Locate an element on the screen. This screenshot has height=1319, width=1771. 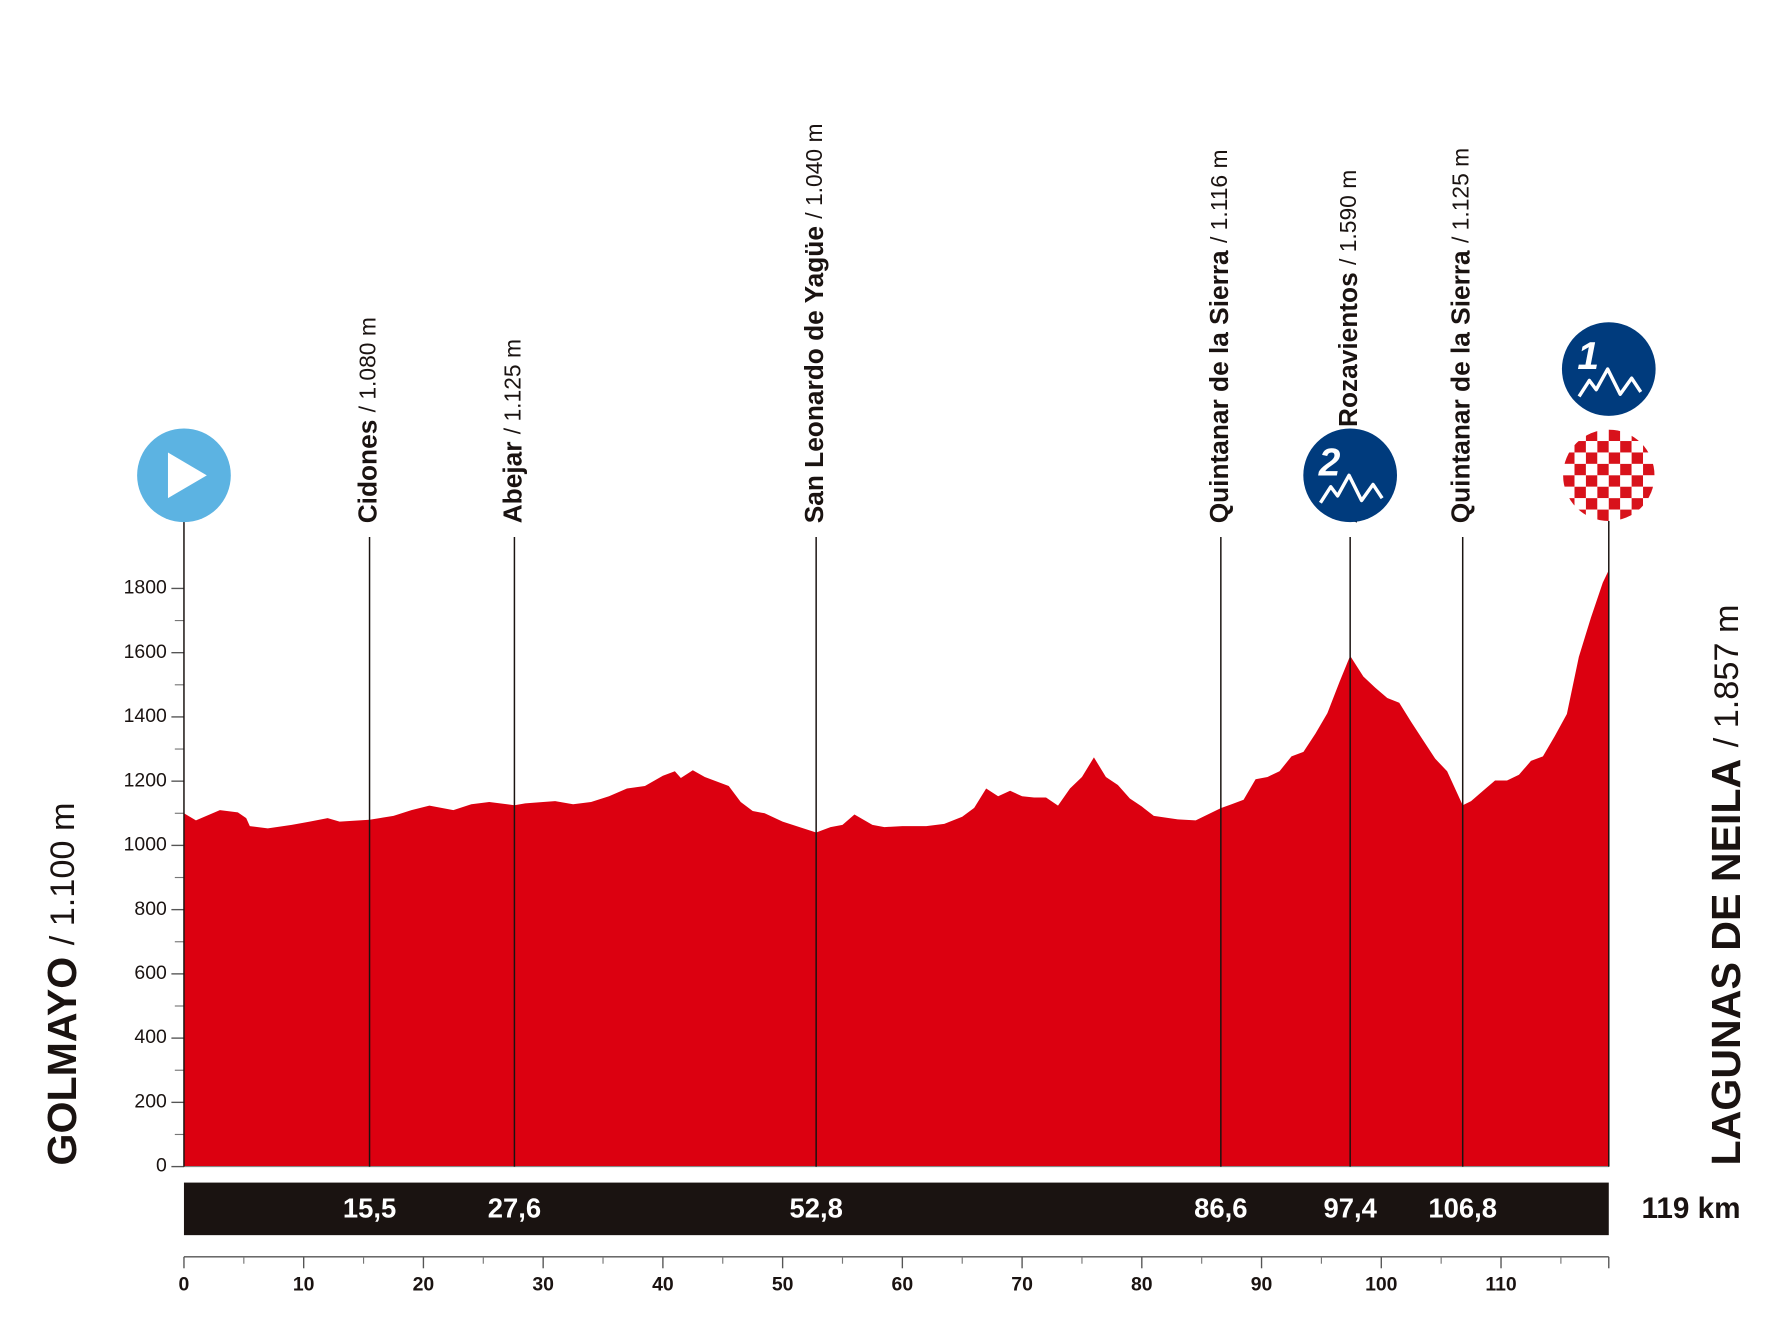
start-label: GOLMAYO / 1.100 m is located at coordinates (62, 983).